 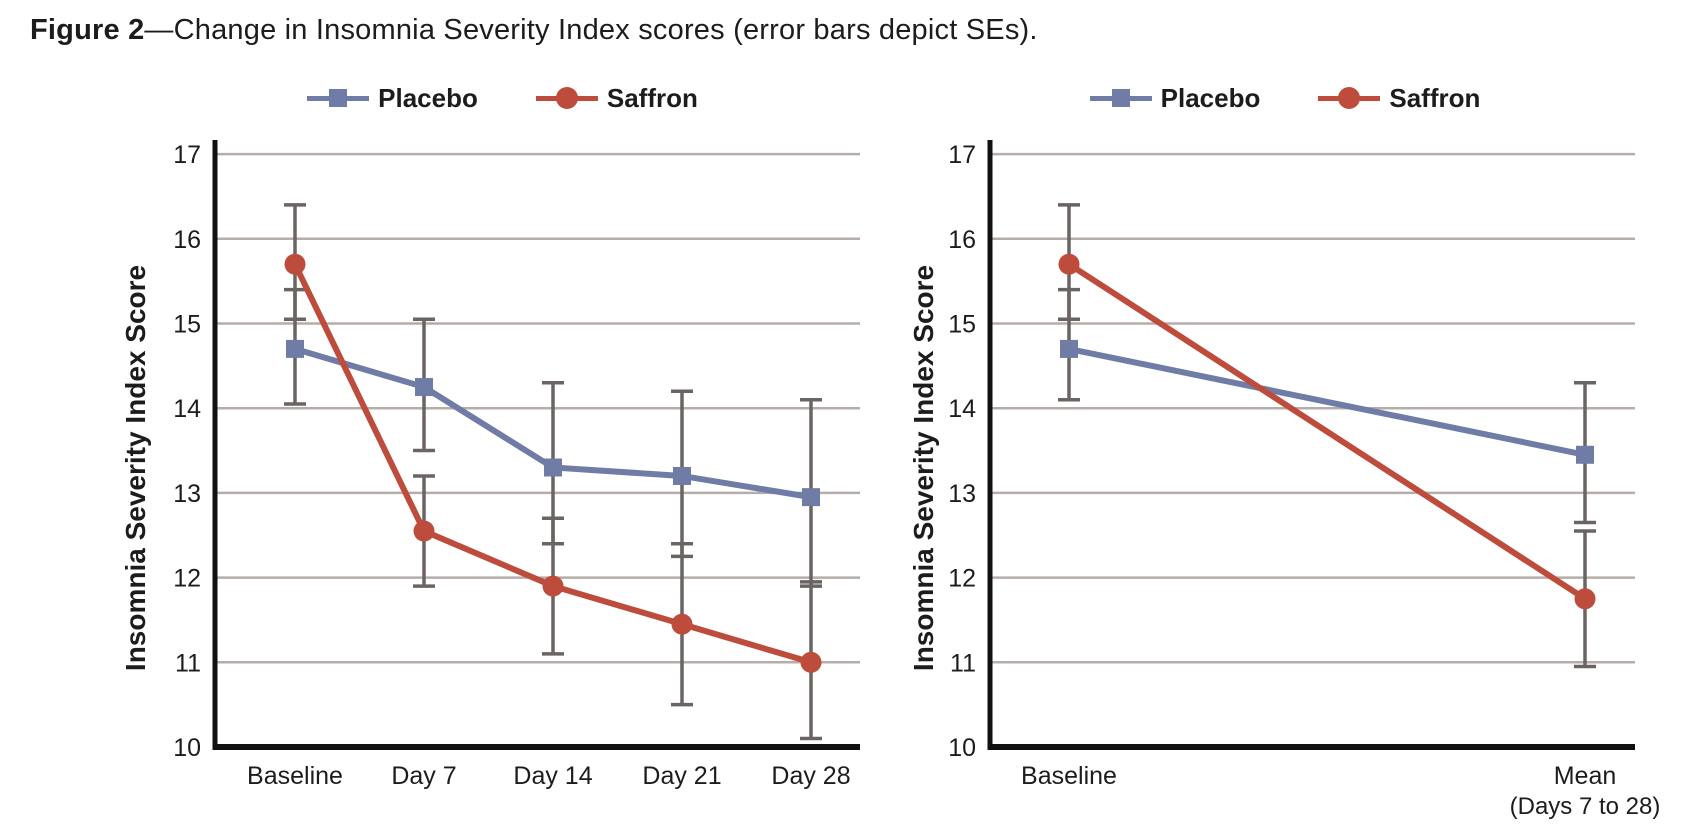 I want to click on x-tick-sublabel: (Days 7 to 28), so click(x=1585, y=806).